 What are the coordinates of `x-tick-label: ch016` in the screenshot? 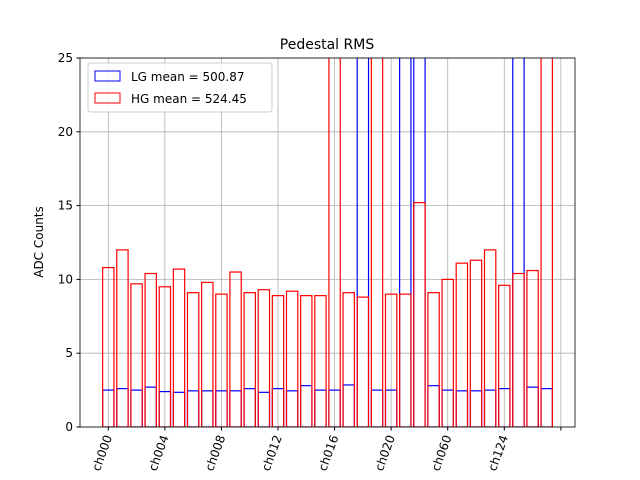 It's located at (329, 453).